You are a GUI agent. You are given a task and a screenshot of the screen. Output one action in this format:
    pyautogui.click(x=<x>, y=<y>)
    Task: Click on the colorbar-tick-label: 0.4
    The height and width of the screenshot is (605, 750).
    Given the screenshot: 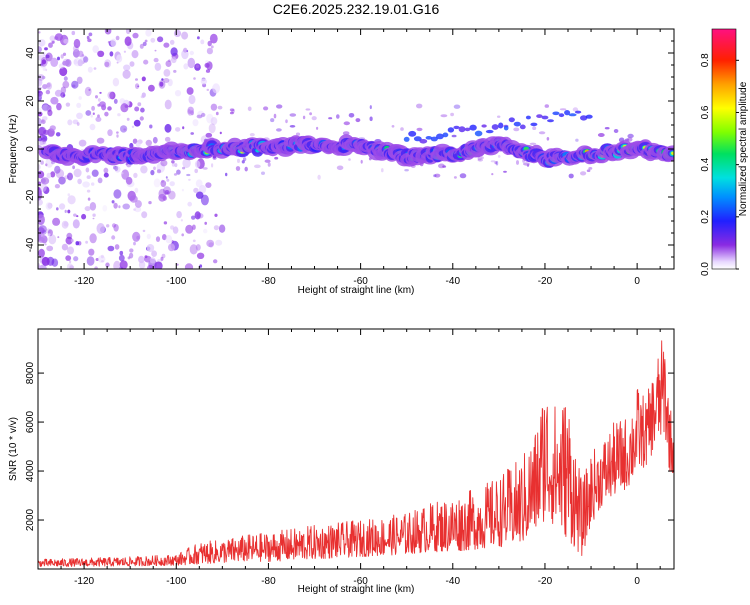 What is the action you would take?
    pyautogui.click(x=705, y=164)
    